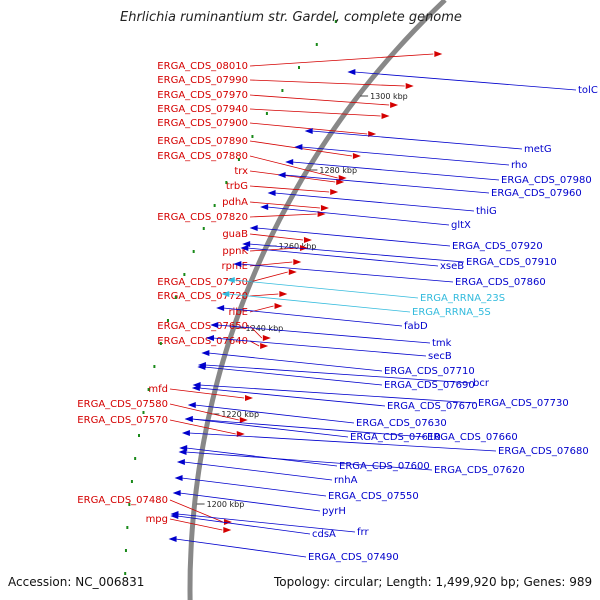 Image resolution: width=600 pixels, height=600 pixels. I want to click on forward-gene-label: ERGA_CDS_07990, so click(202, 80).